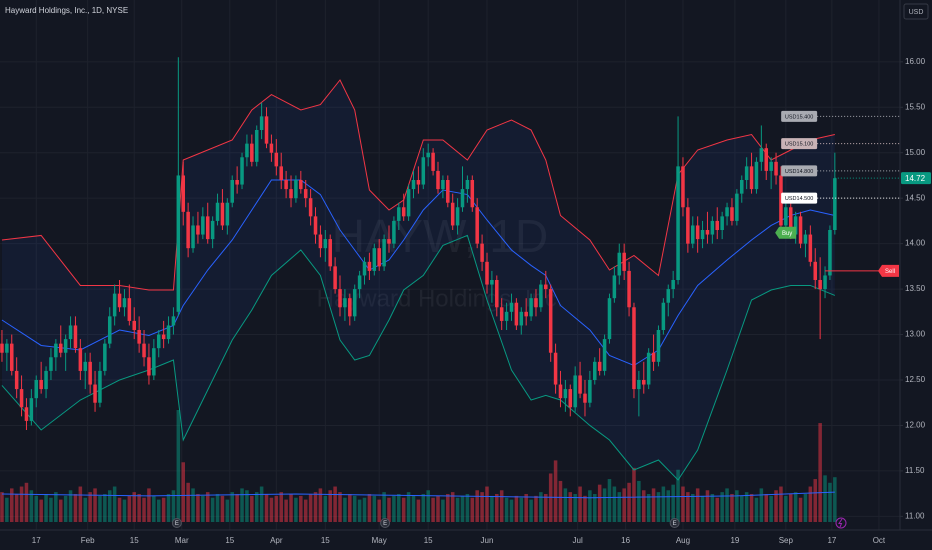  What do you see at coordinates (182, 540) in the screenshot?
I see `x-tick-label: Mar` at bounding box center [182, 540].